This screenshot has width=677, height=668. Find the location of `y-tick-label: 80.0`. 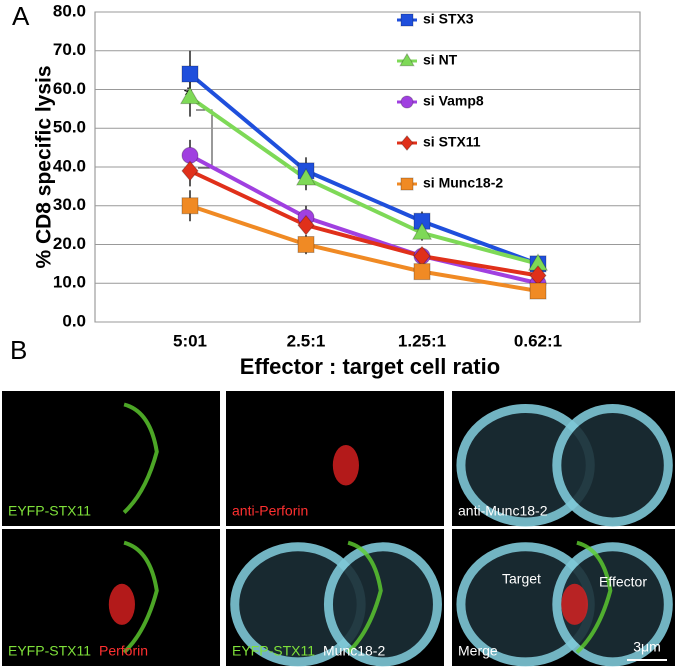

y-tick-label: 80.0 is located at coordinates (69, 10).